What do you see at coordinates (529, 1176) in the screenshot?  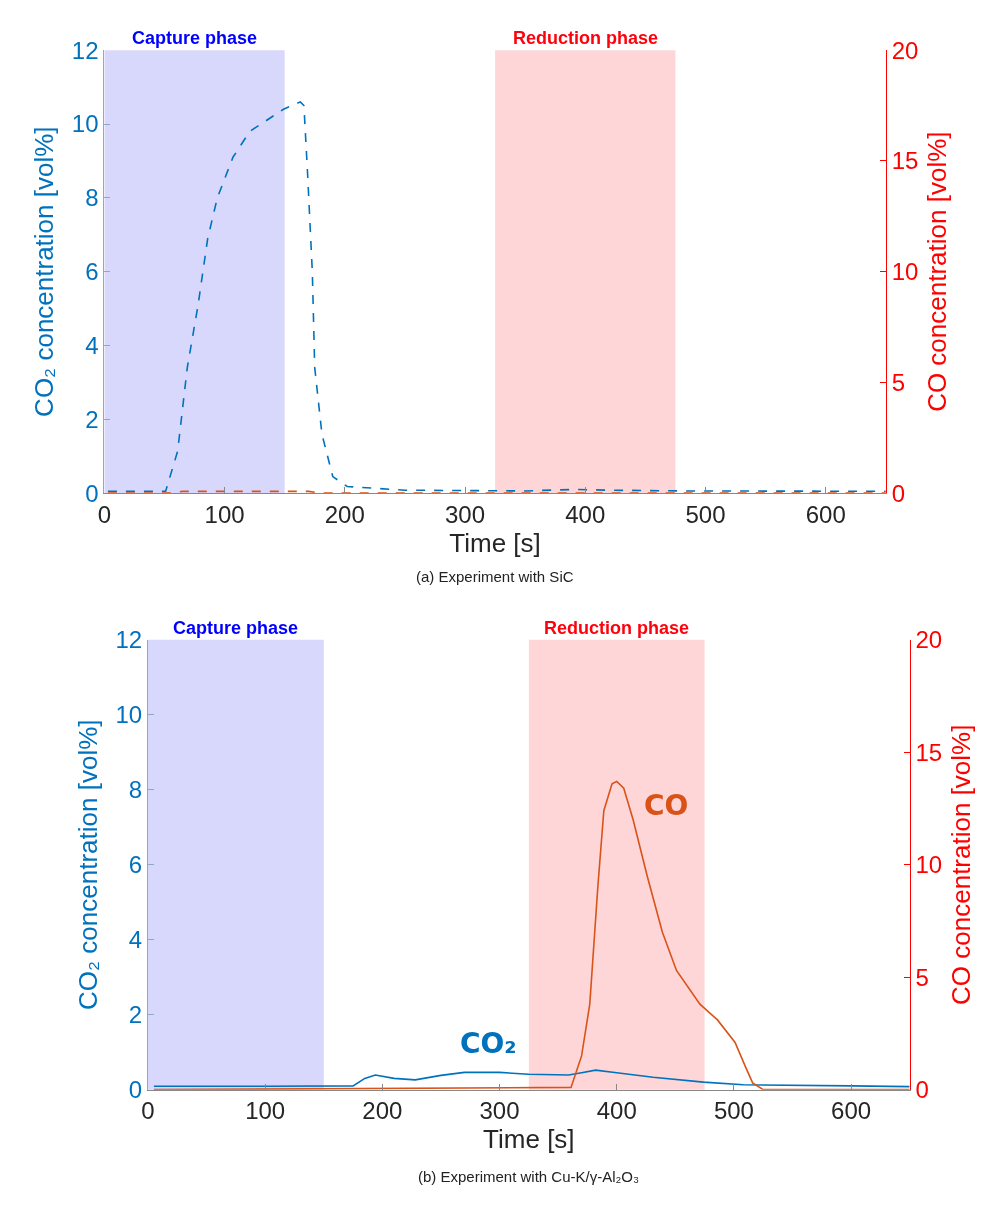 I see `text: (b) Experiment with Cu-K/γ-Al₂O₃` at bounding box center [529, 1176].